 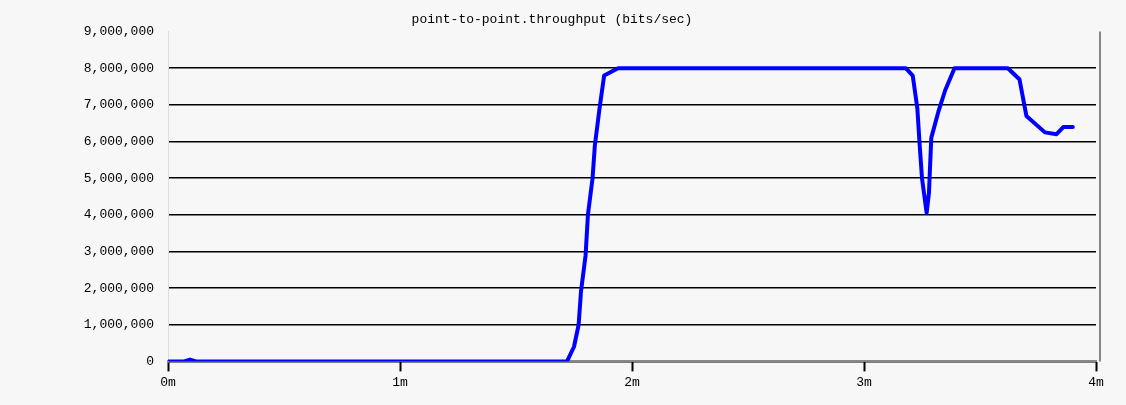 I want to click on y-tick-label: 2,000,000, so click(x=118, y=288).